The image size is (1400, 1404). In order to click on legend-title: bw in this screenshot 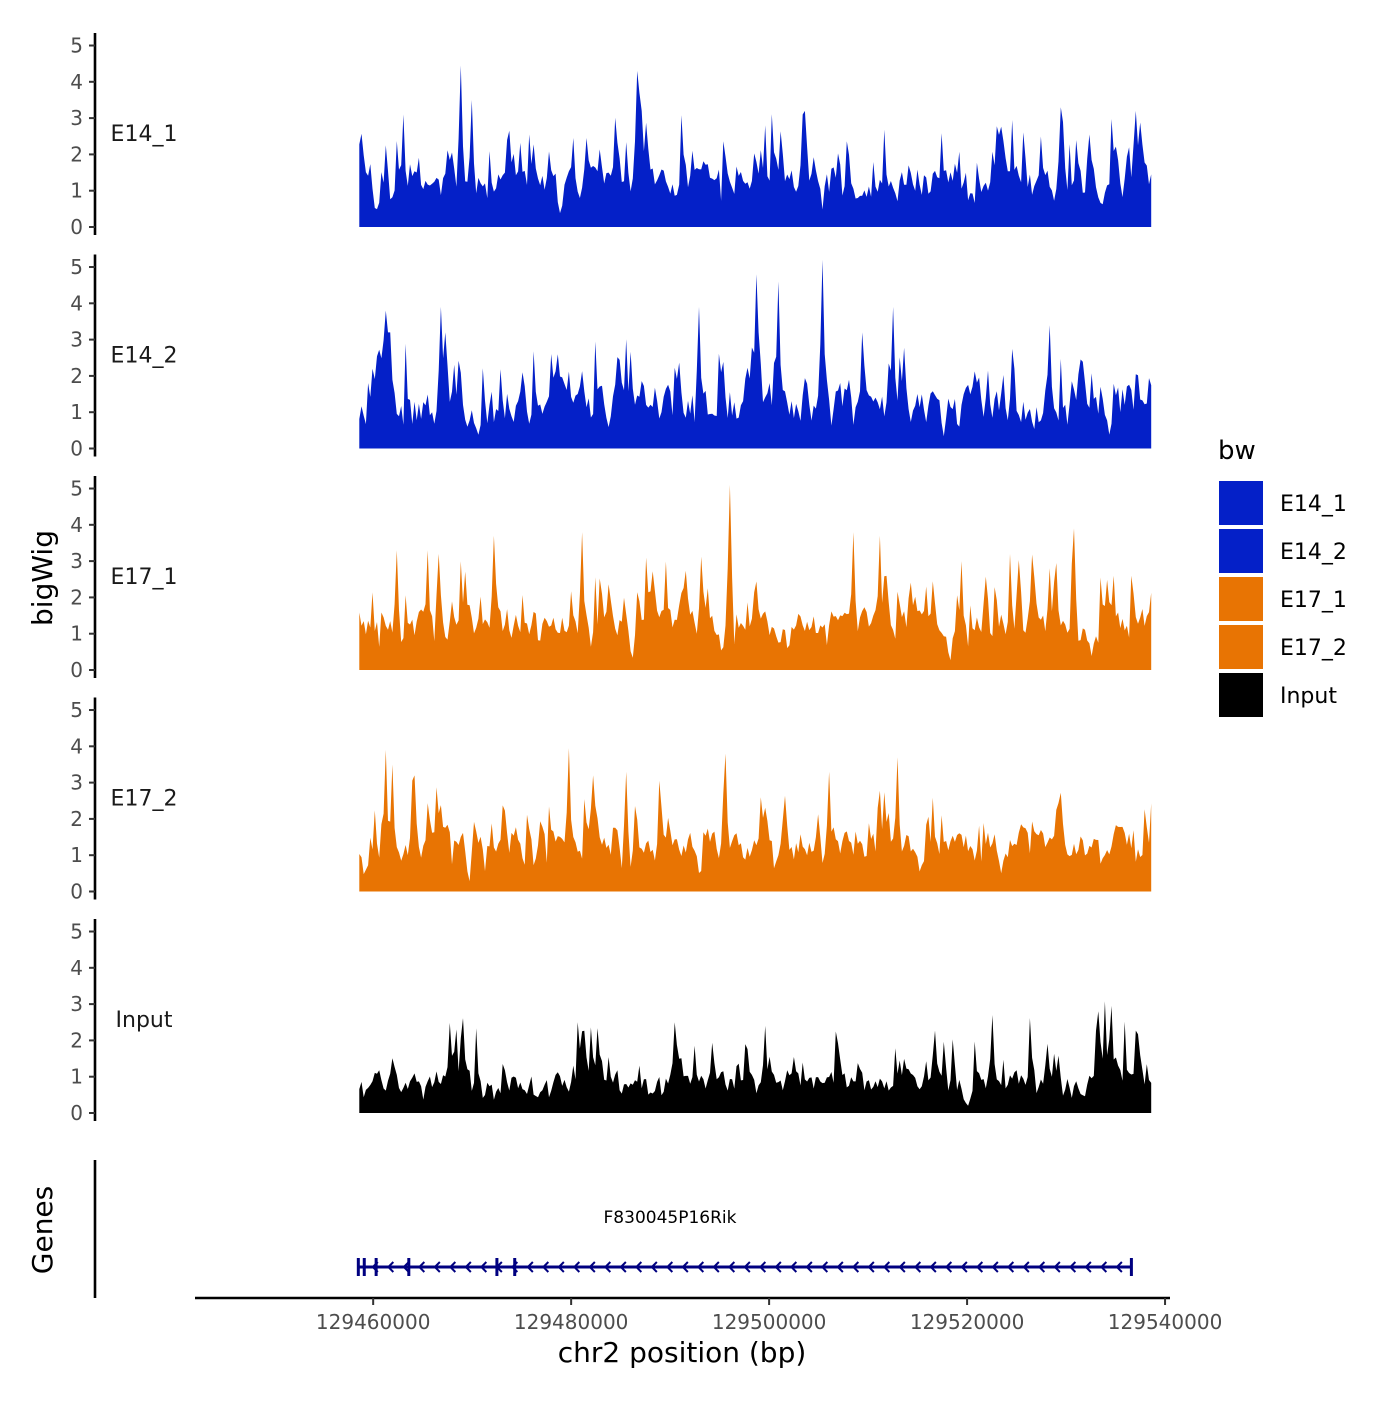, I will do `click(1237, 451)`.